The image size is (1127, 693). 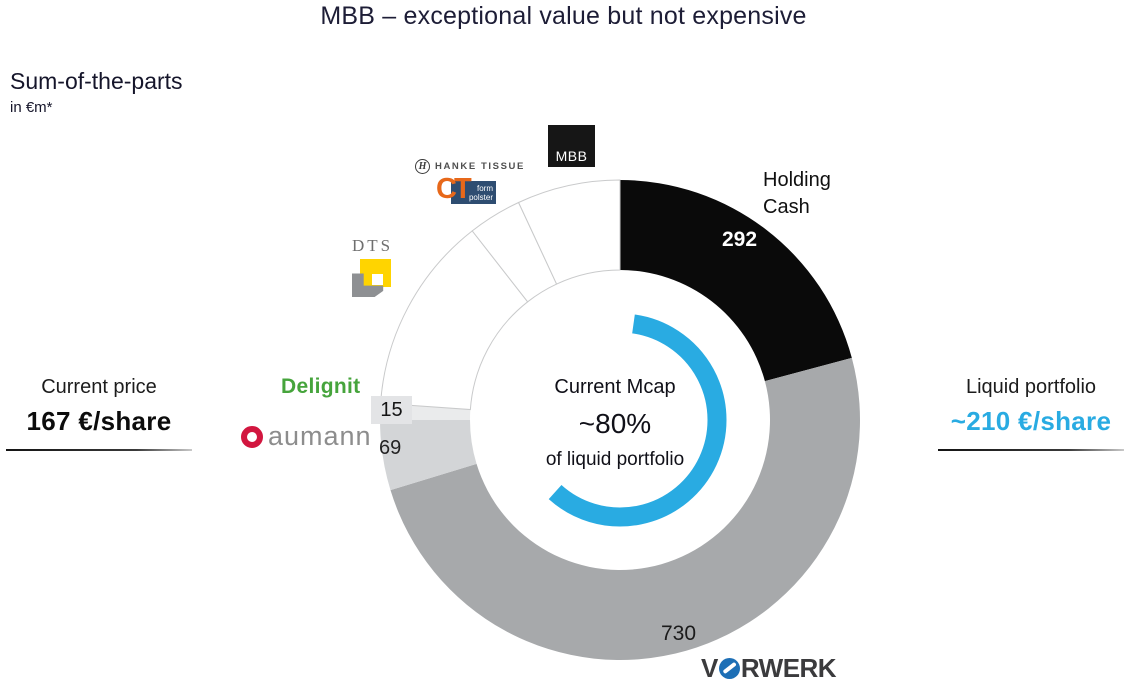 What do you see at coordinates (709, 668) in the screenshot?
I see `vorwerk-v: V` at bounding box center [709, 668].